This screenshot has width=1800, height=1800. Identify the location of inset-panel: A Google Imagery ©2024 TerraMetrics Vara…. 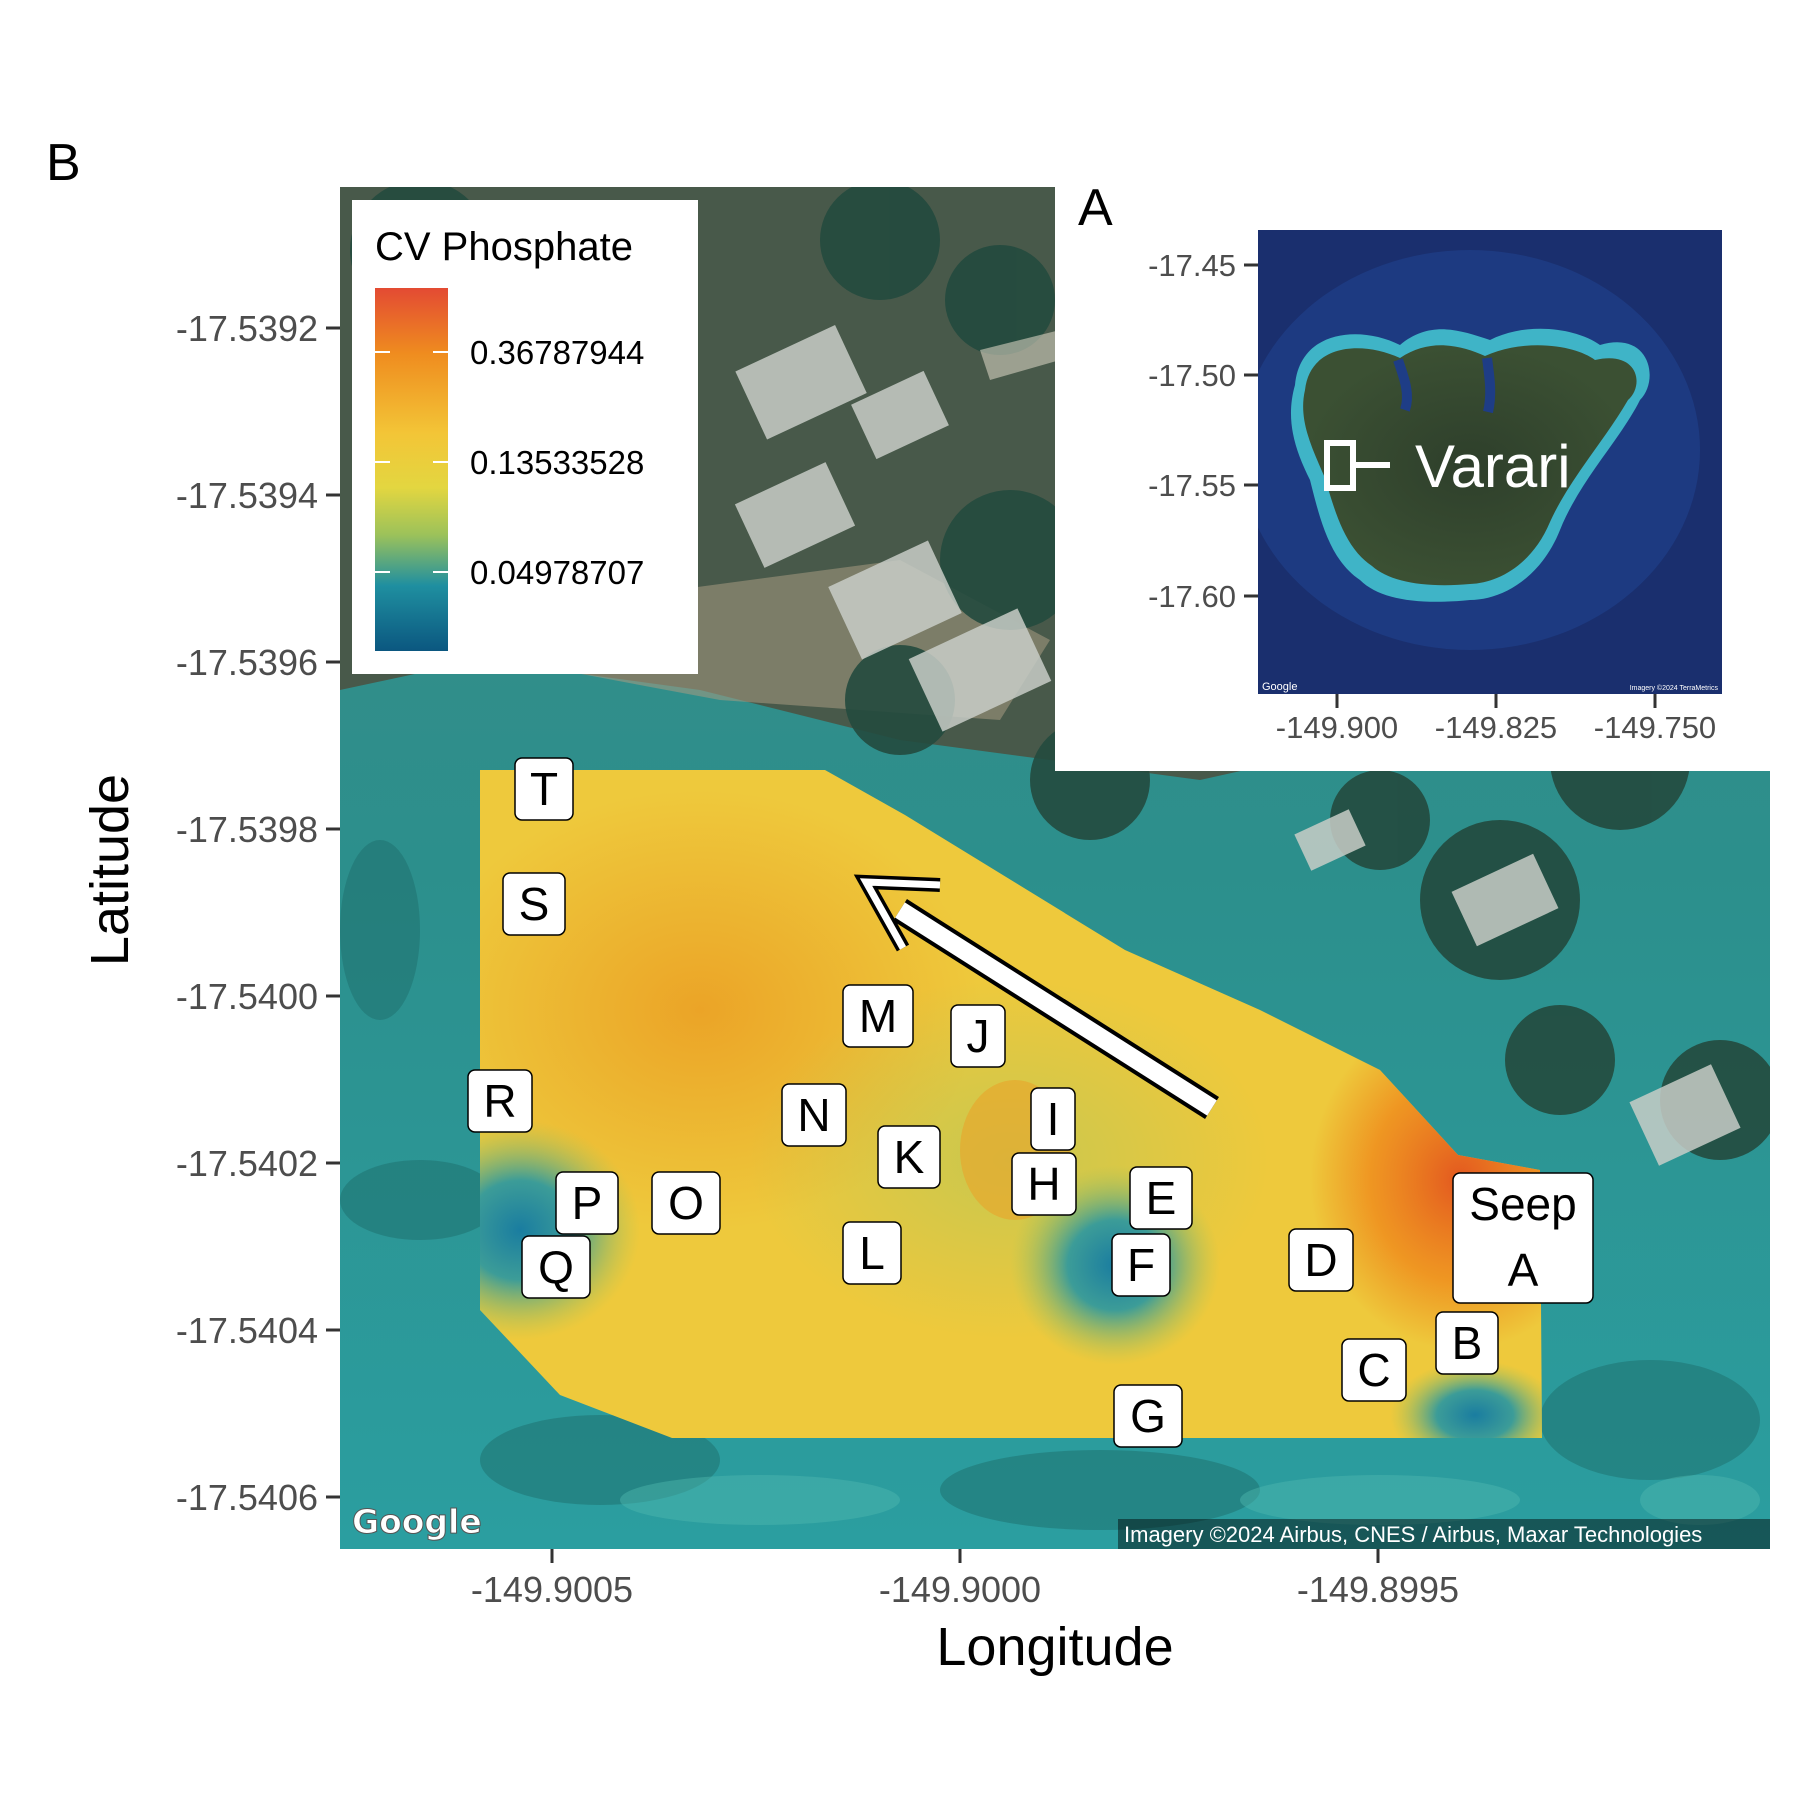
(1412, 475).